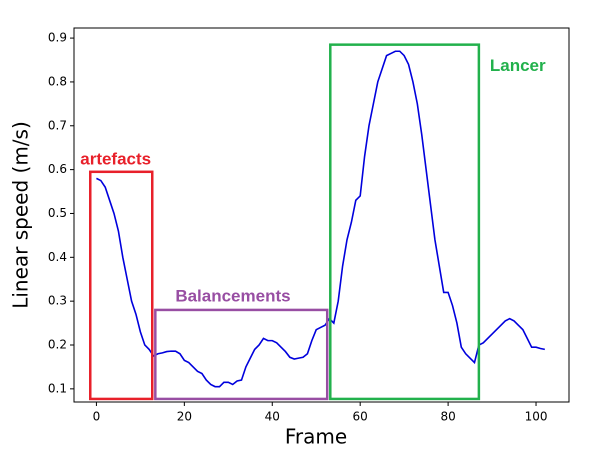  Describe the element at coordinates (272, 417) in the screenshot. I see `x-tick-label: 40` at that location.